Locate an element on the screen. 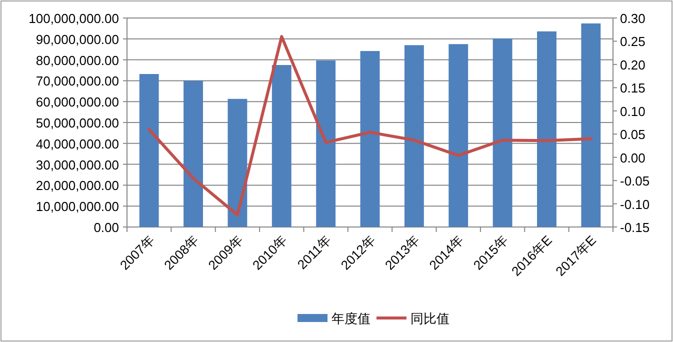 This screenshot has width=673, height=342. legend-label: 年度值 is located at coordinates (351, 318).